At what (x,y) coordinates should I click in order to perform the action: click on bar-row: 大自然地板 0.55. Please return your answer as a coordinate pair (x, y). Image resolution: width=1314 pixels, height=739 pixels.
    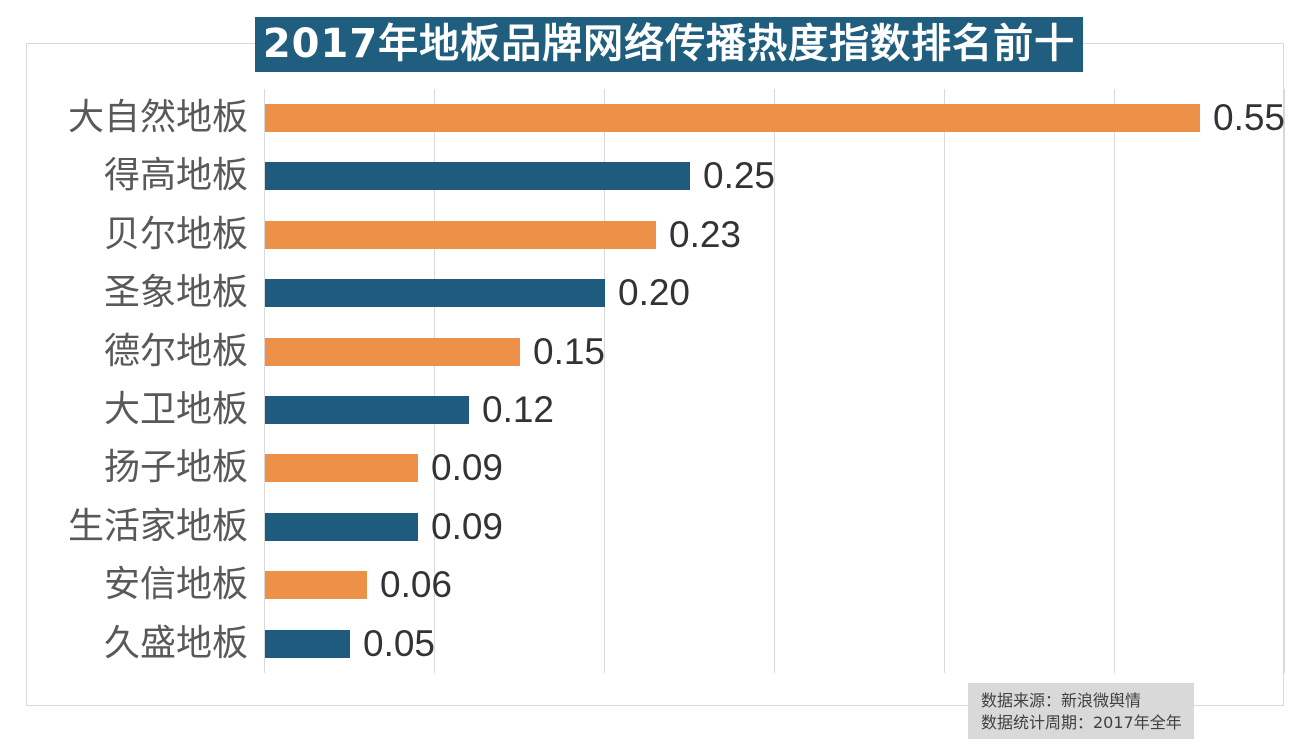
    Looking at the image, I should click on (657, 118).